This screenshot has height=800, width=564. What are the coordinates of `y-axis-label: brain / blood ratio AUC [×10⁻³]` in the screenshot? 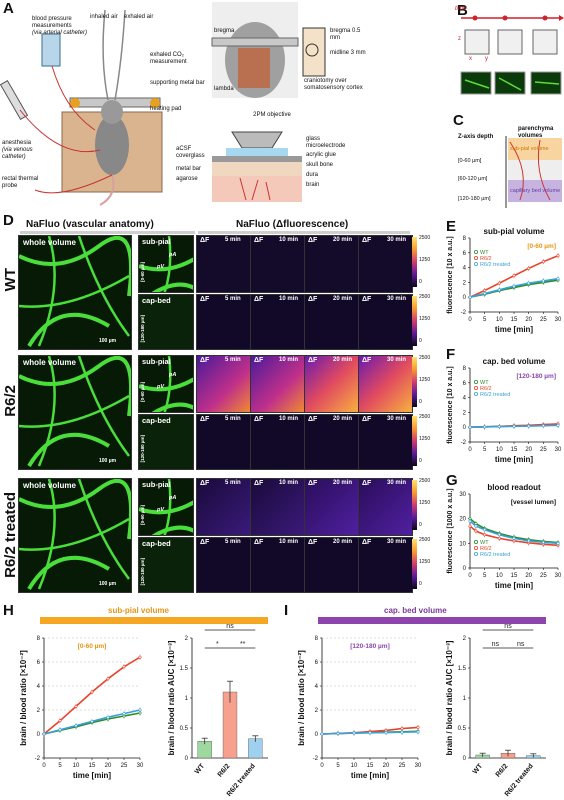 It's located at (449, 697).